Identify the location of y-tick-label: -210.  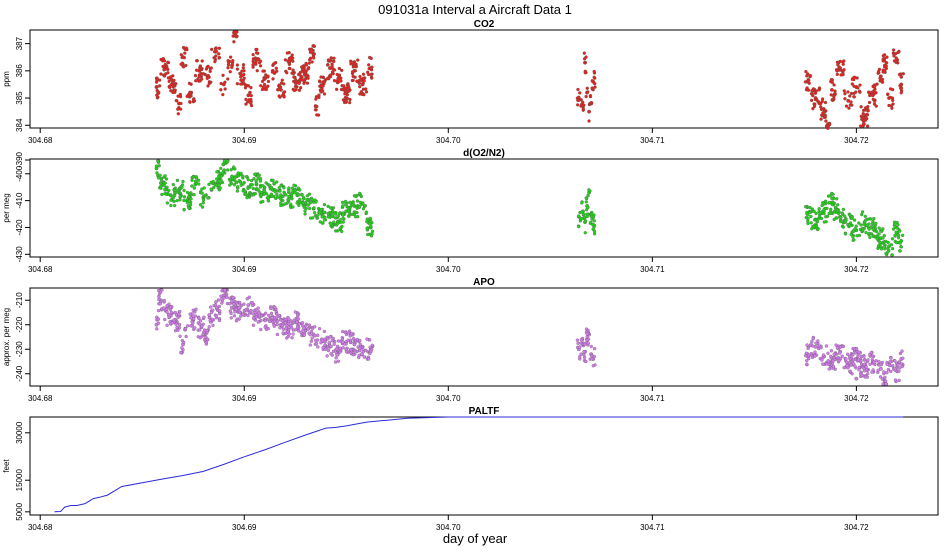
(19, 300).